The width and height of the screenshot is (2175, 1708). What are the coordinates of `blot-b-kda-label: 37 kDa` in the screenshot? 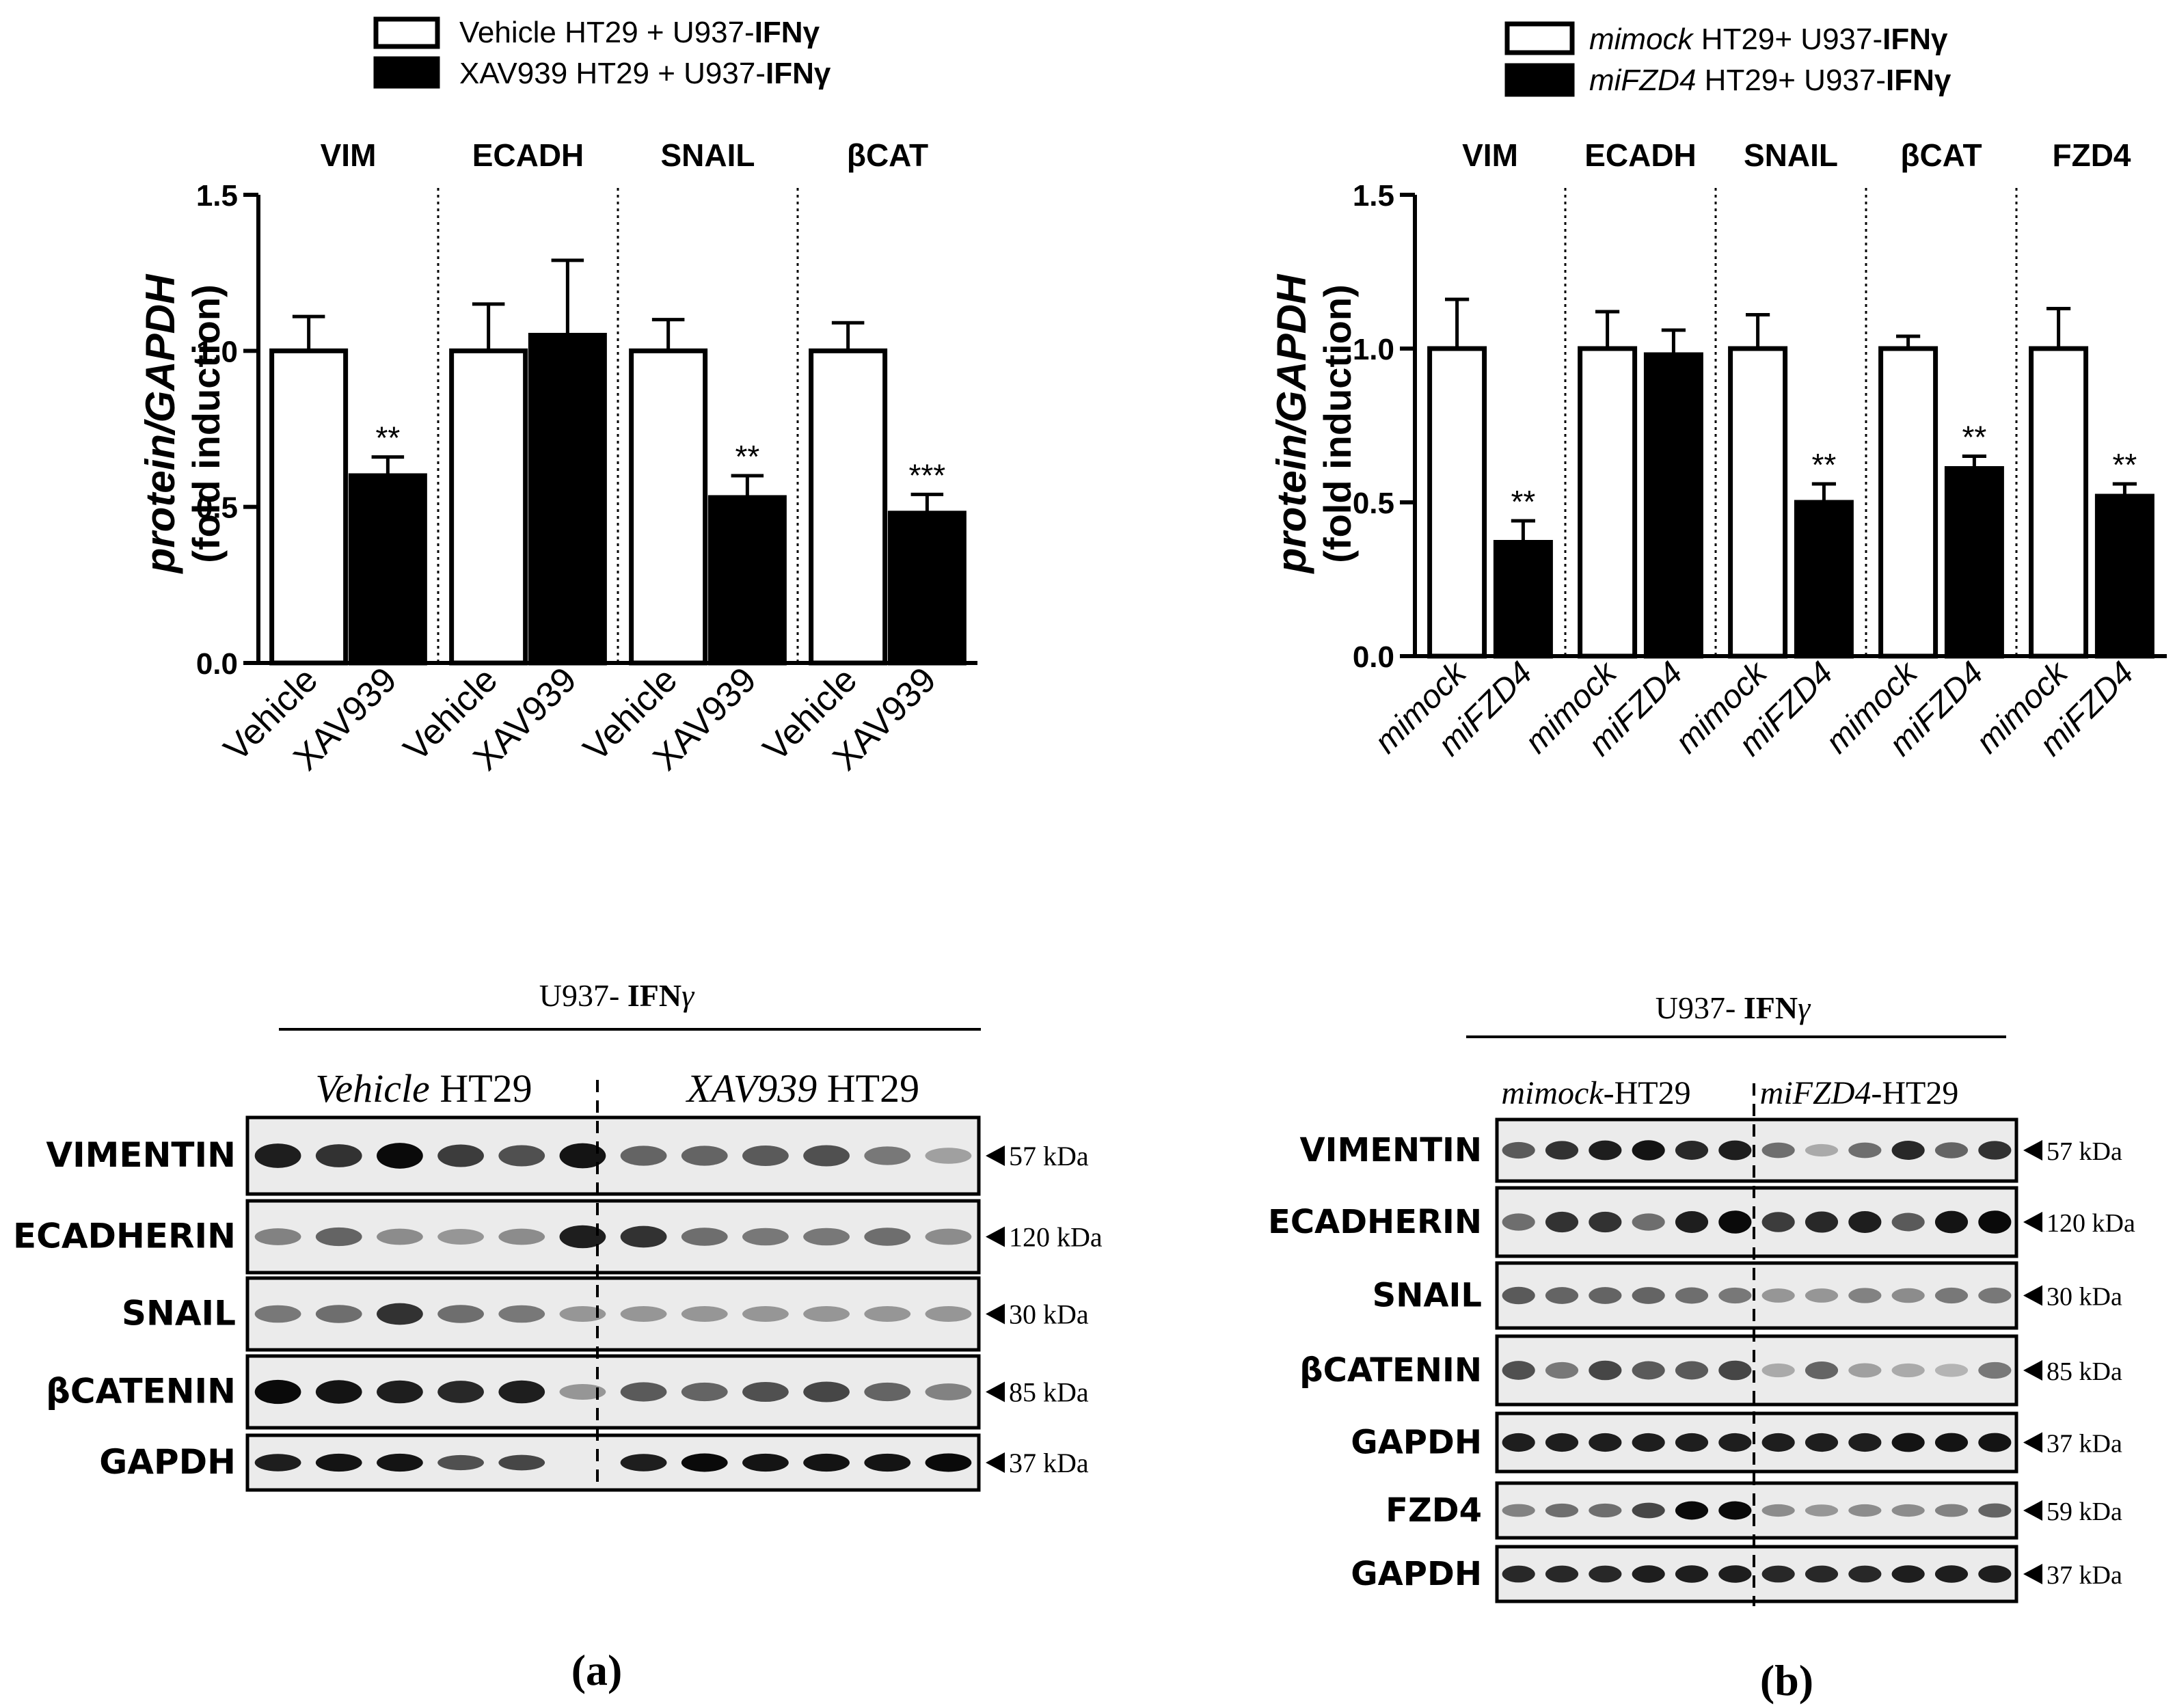 It's located at (2084, 1444).